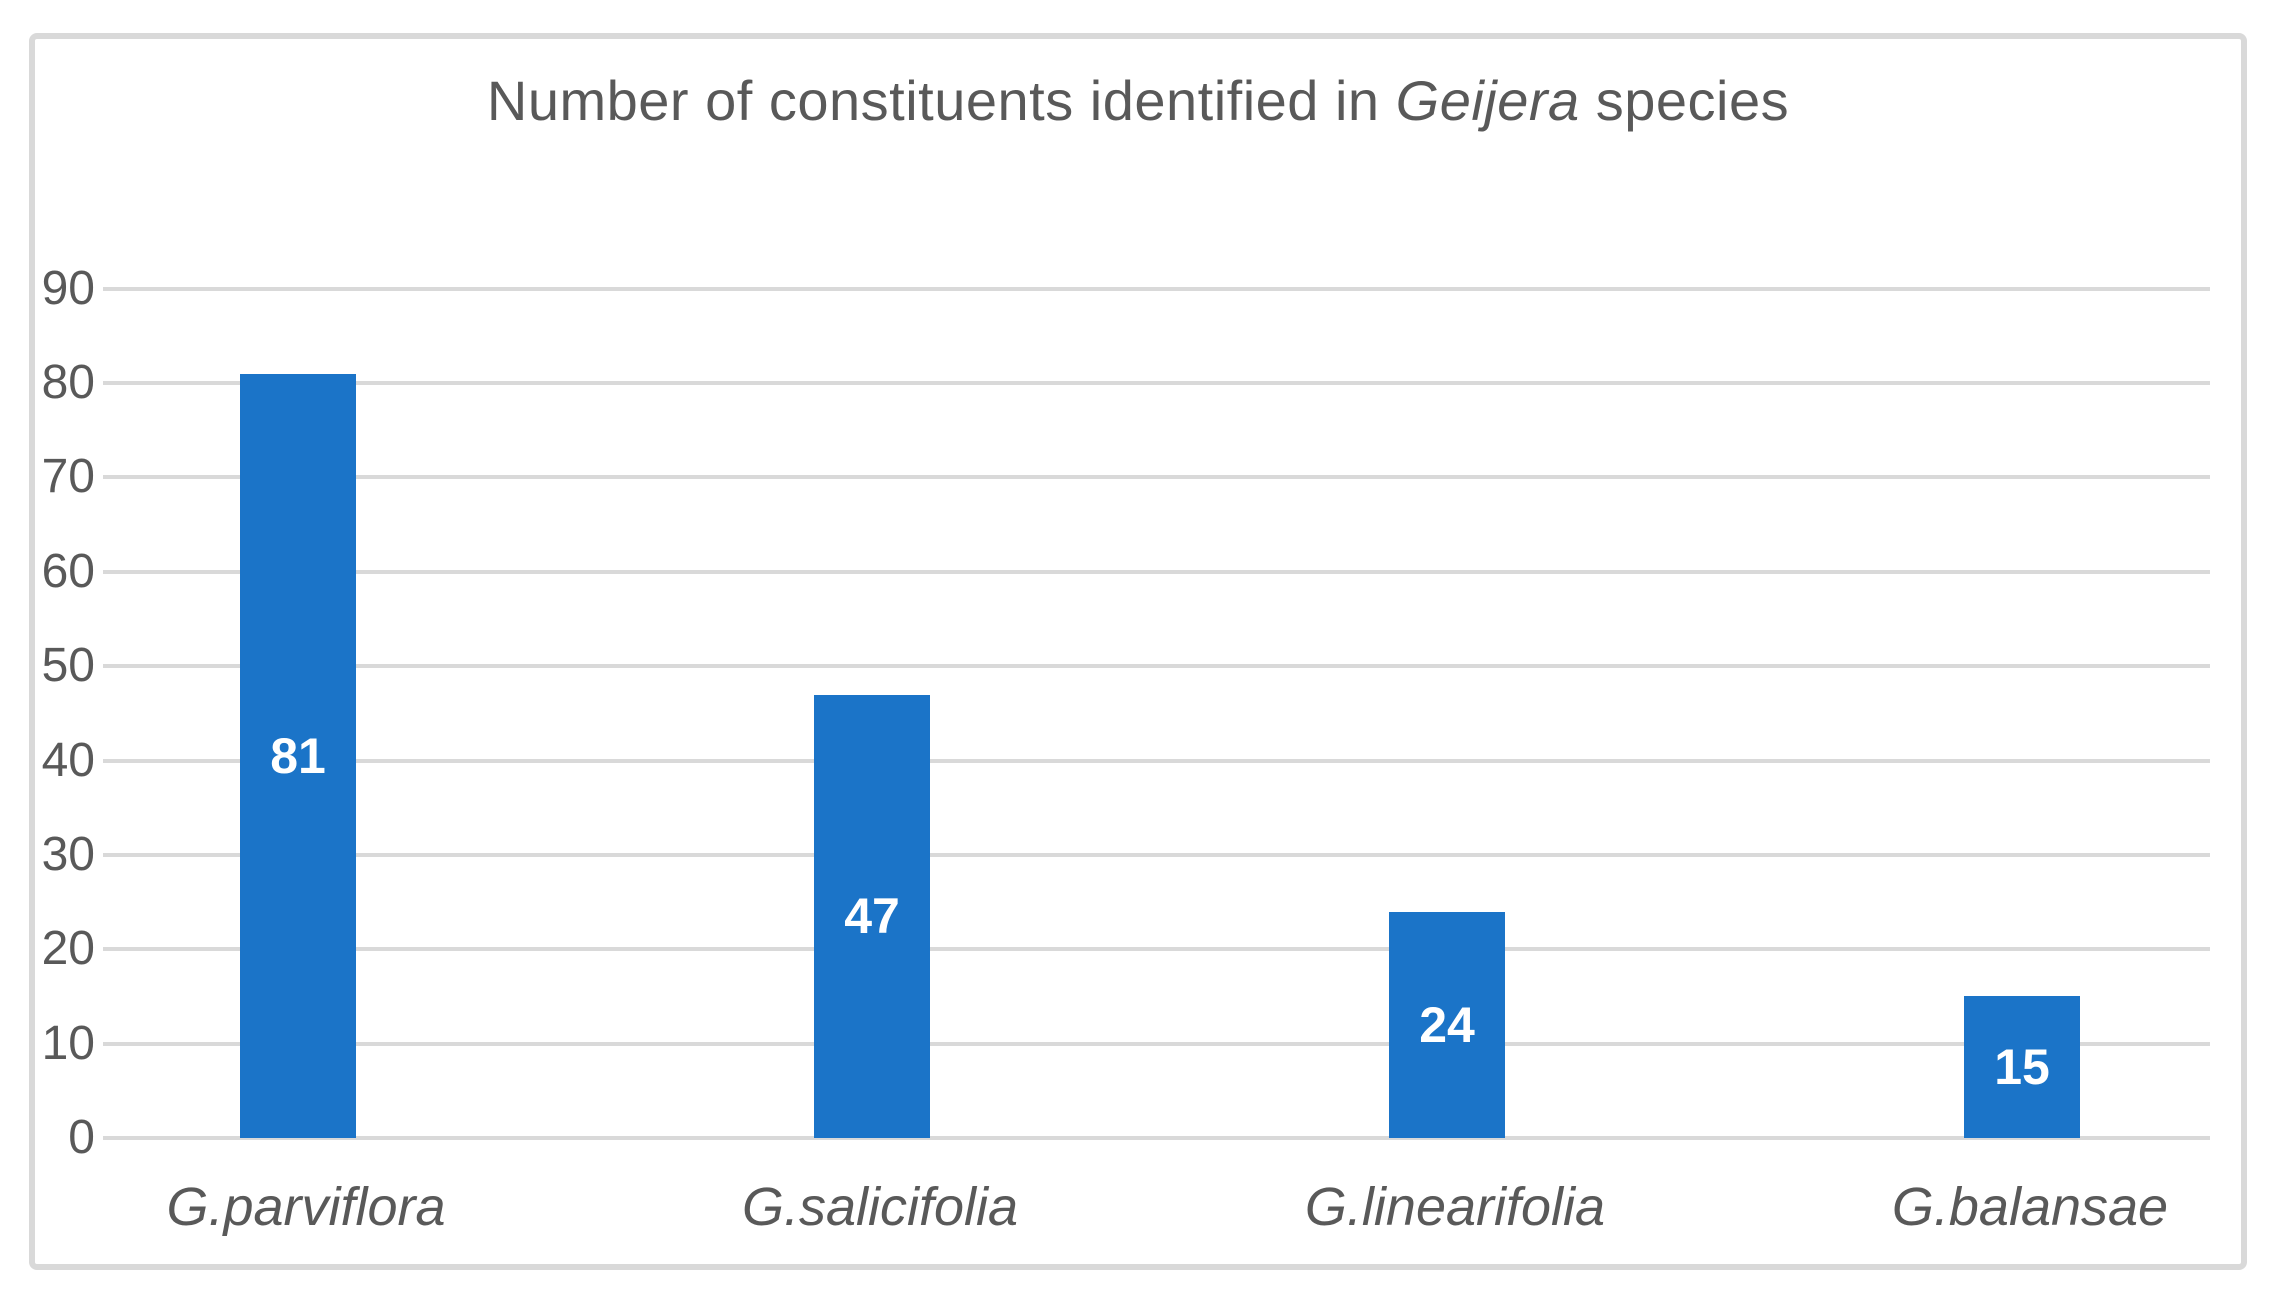  Describe the element at coordinates (68, 288) in the screenshot. I see `y-axis-tick-label-90: 90` at that location.